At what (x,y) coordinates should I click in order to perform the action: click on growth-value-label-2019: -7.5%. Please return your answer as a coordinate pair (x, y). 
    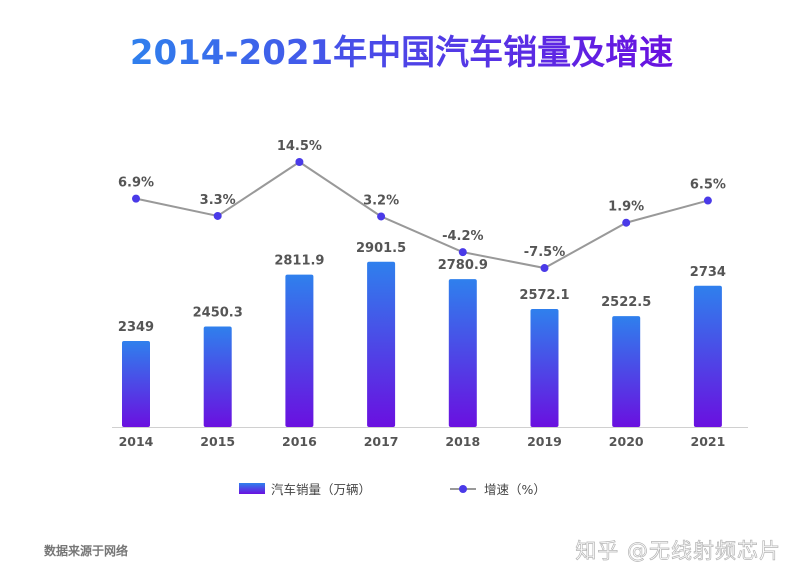
    Looking at the image, I should click on (544, 252).